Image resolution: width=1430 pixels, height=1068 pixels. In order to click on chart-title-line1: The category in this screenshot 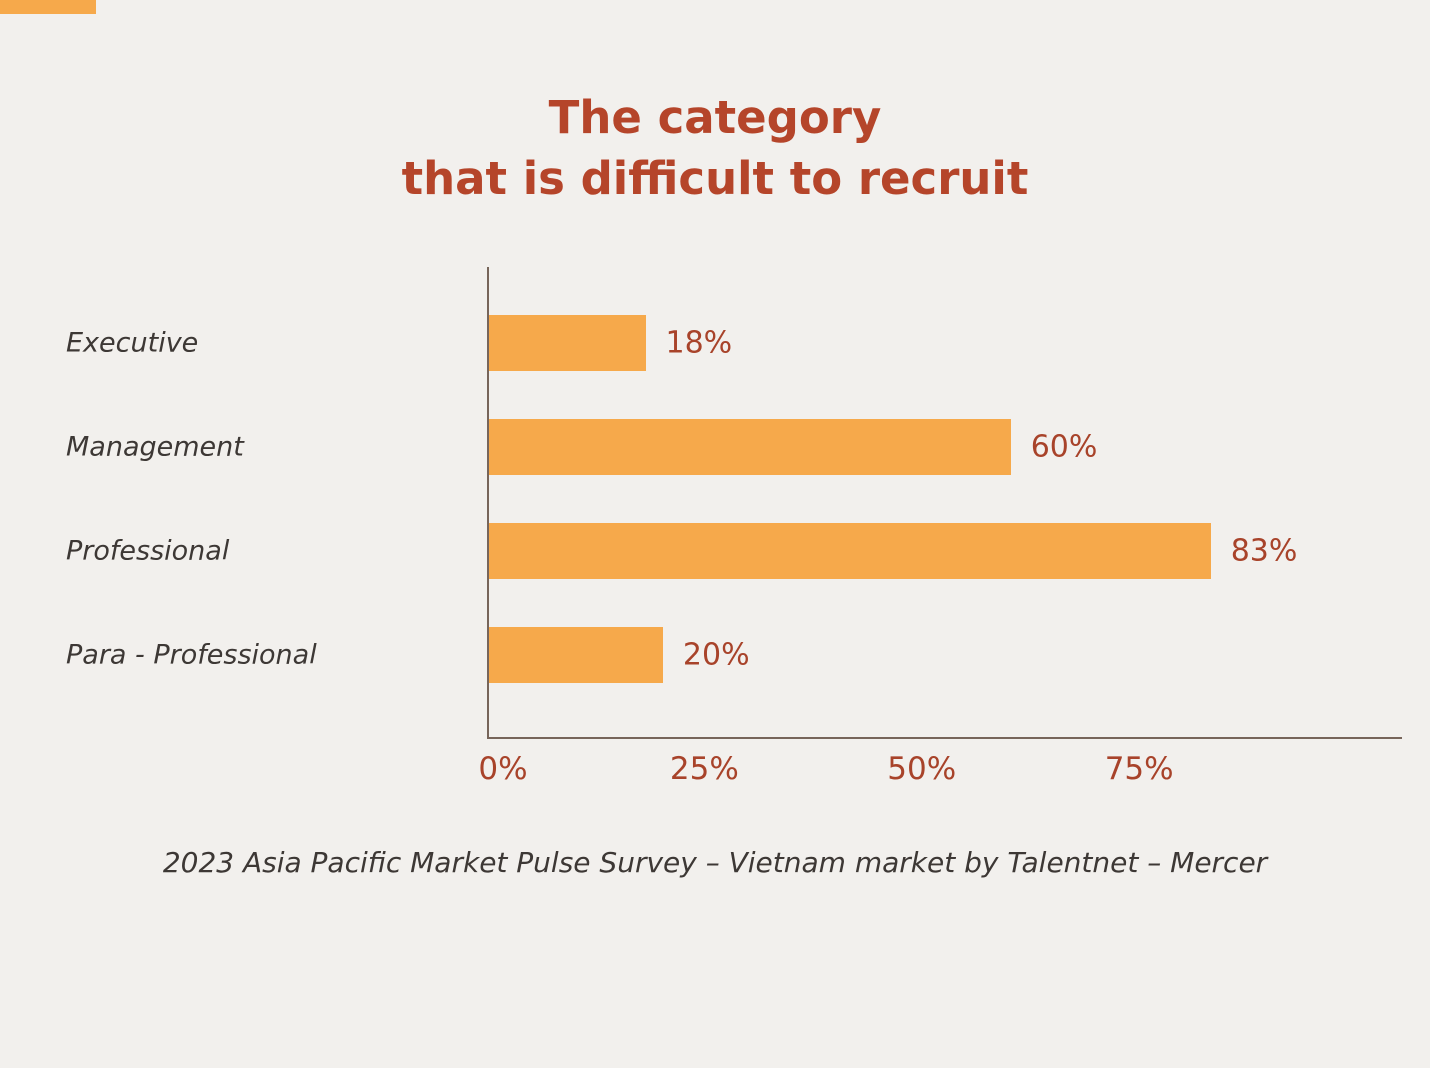, I will do `click(715, 117)`.